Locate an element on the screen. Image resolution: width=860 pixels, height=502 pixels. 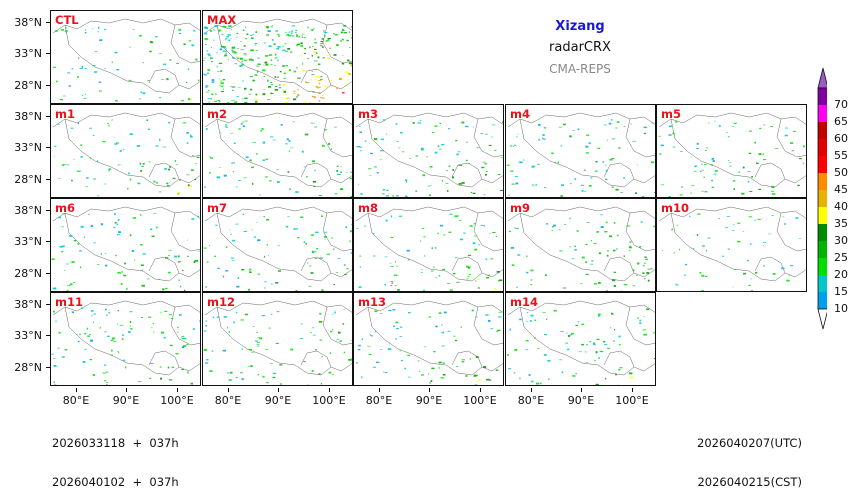
panel-label: MAX is located at coordinates (221, 20).